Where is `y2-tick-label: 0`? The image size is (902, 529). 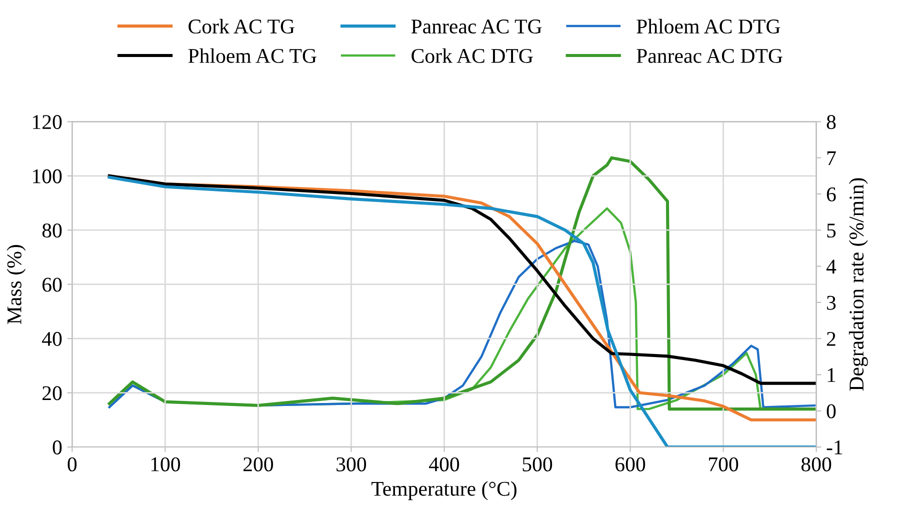 y2-tick-label: 0 is located at coordinates (831, 411).